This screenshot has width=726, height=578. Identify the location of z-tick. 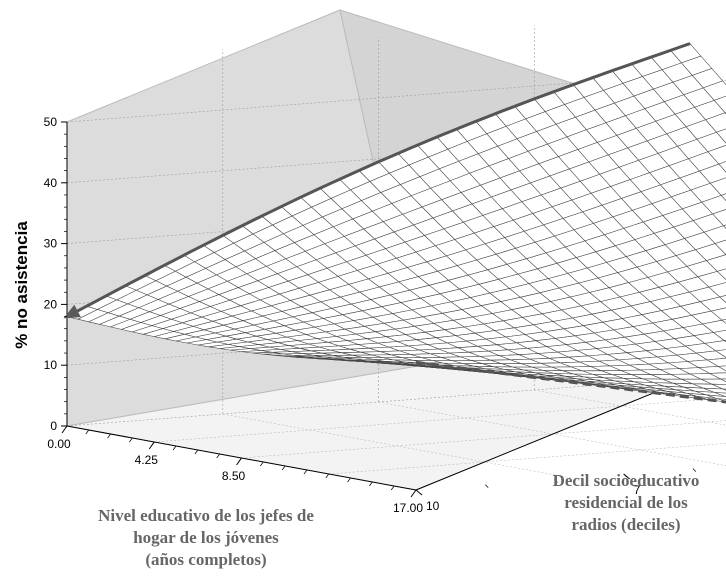
(419, 492).